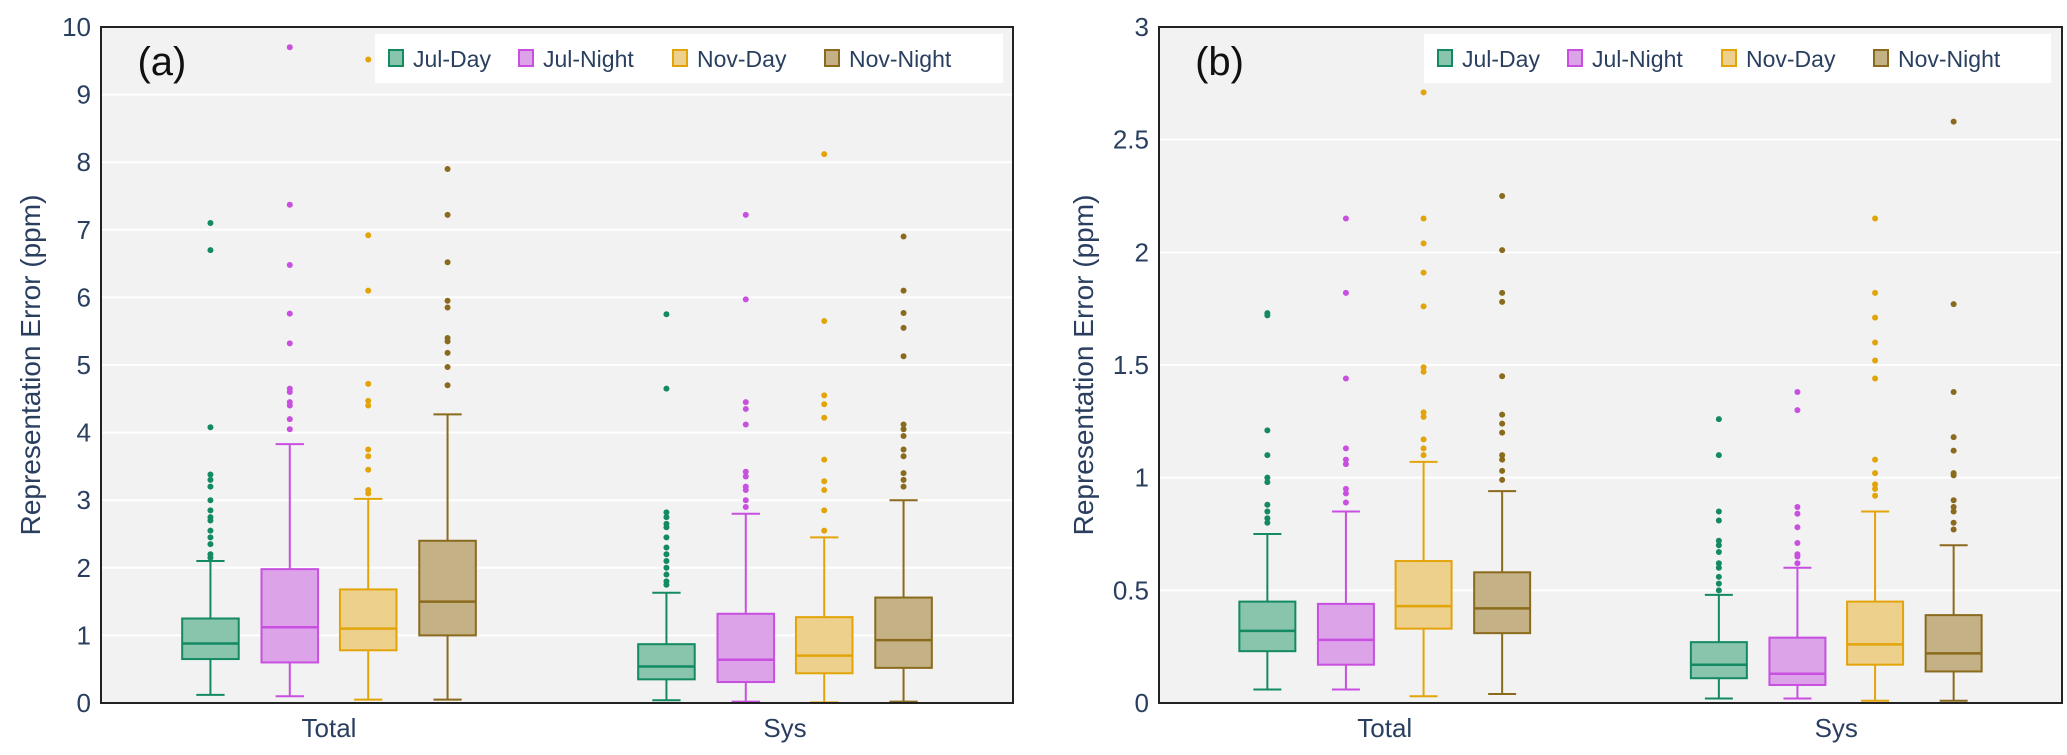  I want to click on legend-label: Jul-Night, so click(588, 59).